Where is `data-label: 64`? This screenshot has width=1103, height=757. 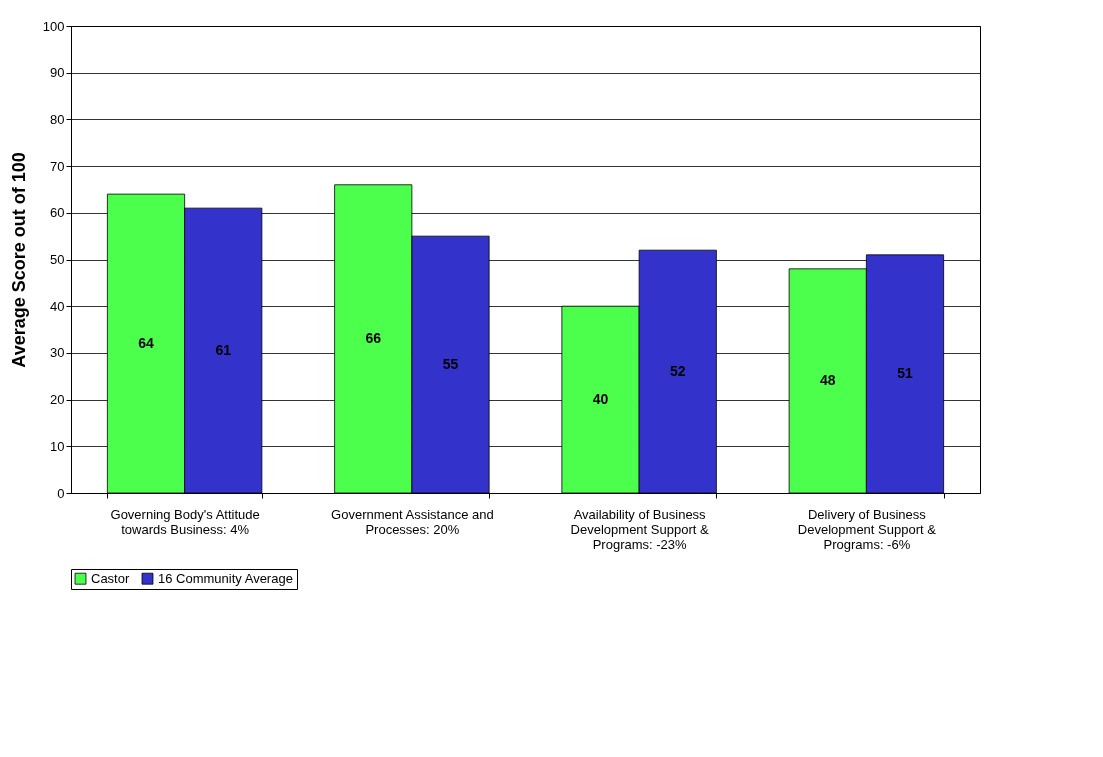
data-label: 64 is located at coordinates (146, 342).